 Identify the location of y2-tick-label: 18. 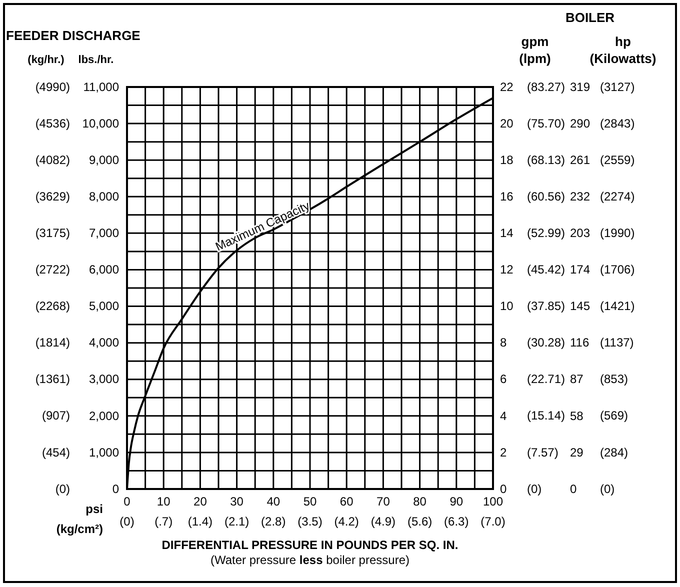
(507, 159).